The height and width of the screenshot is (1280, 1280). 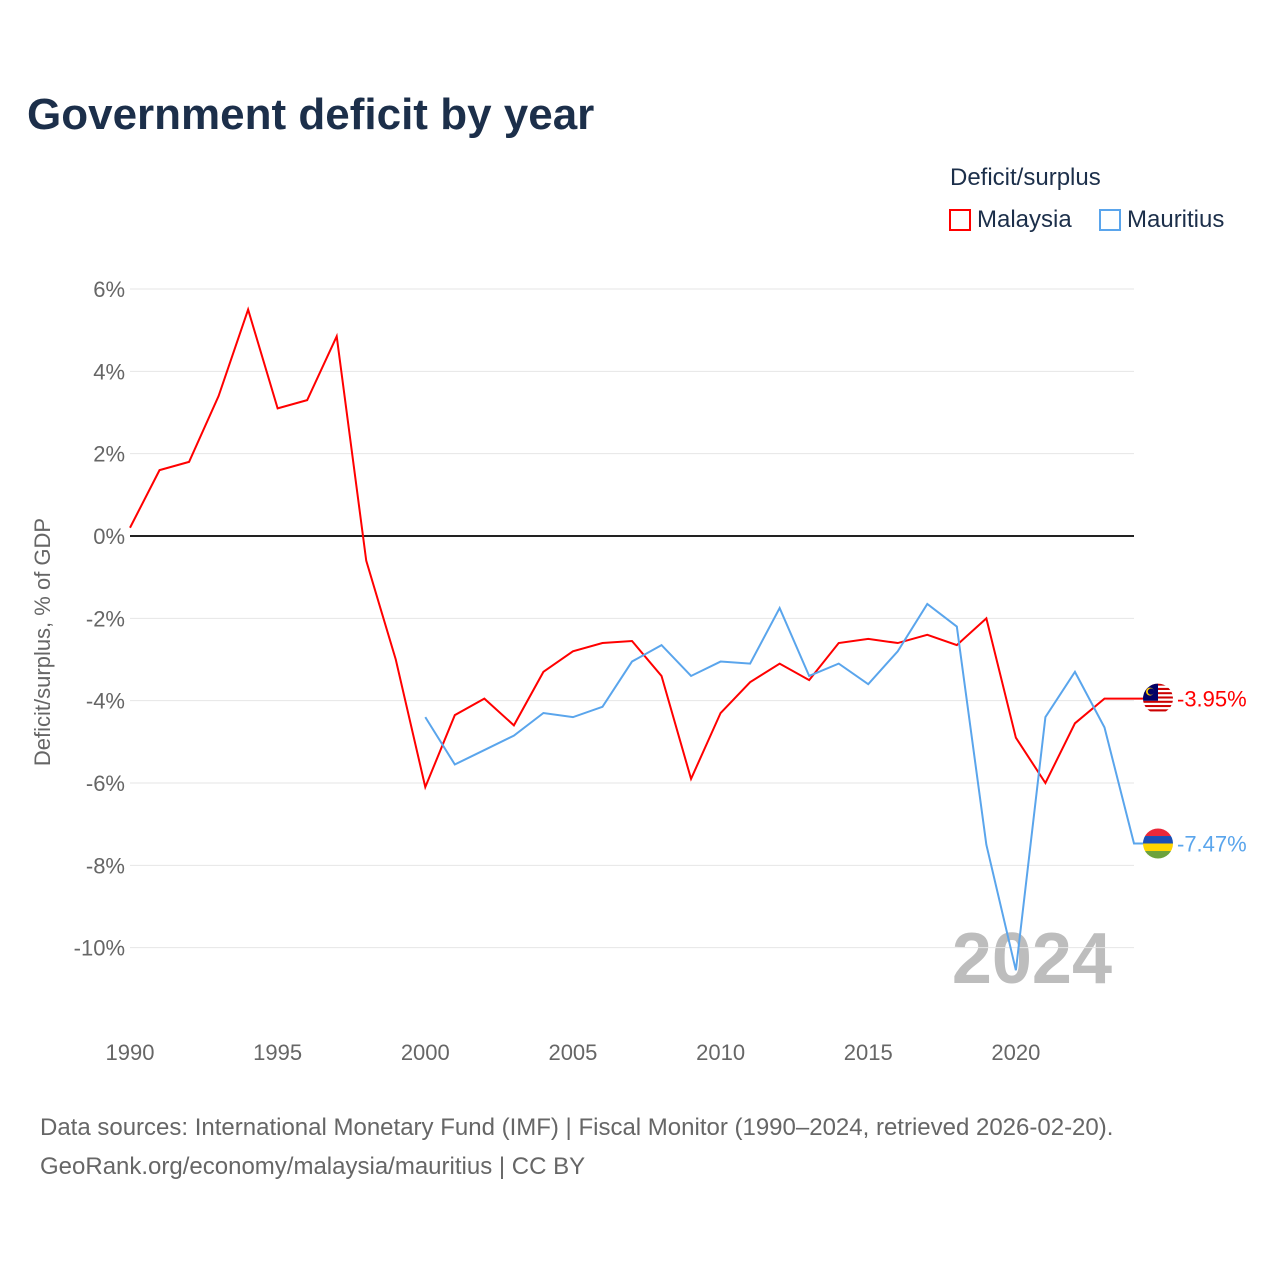 What do you see at coordinates (1158, 843) in the screenshot?
I see `flag-mauritius-icon` at bounding box center [1158, 843].